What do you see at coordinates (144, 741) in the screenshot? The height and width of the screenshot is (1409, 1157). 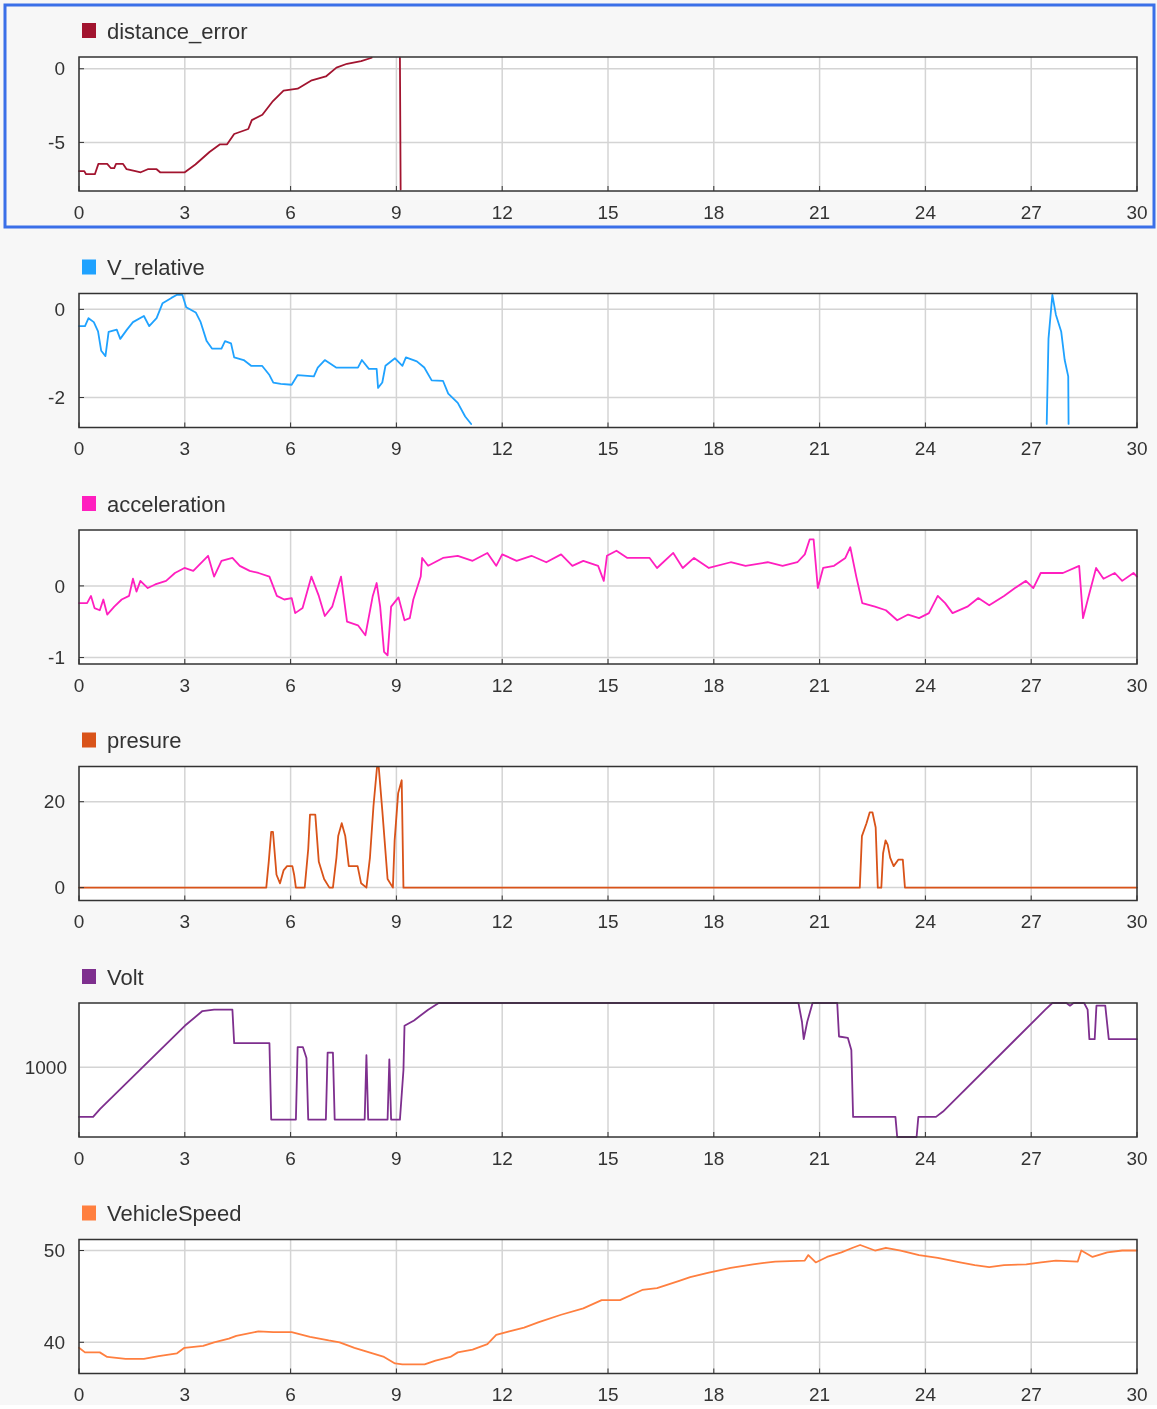 I see `legend-label: presure` at bounding box center [144, 741].